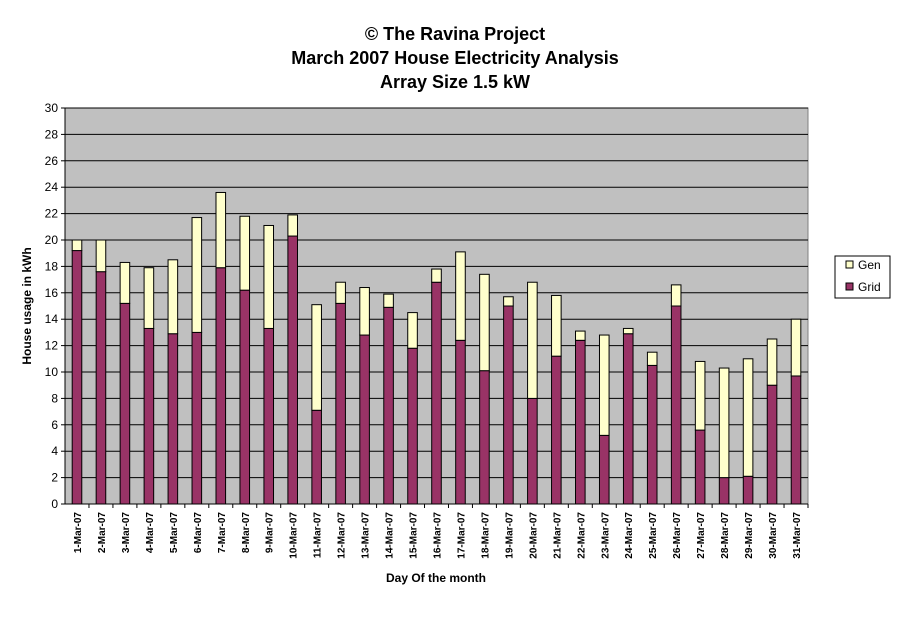 The height and width of the screenshot is (623, 911). I want to click on y-tick-label: 28, so click(52, 134).